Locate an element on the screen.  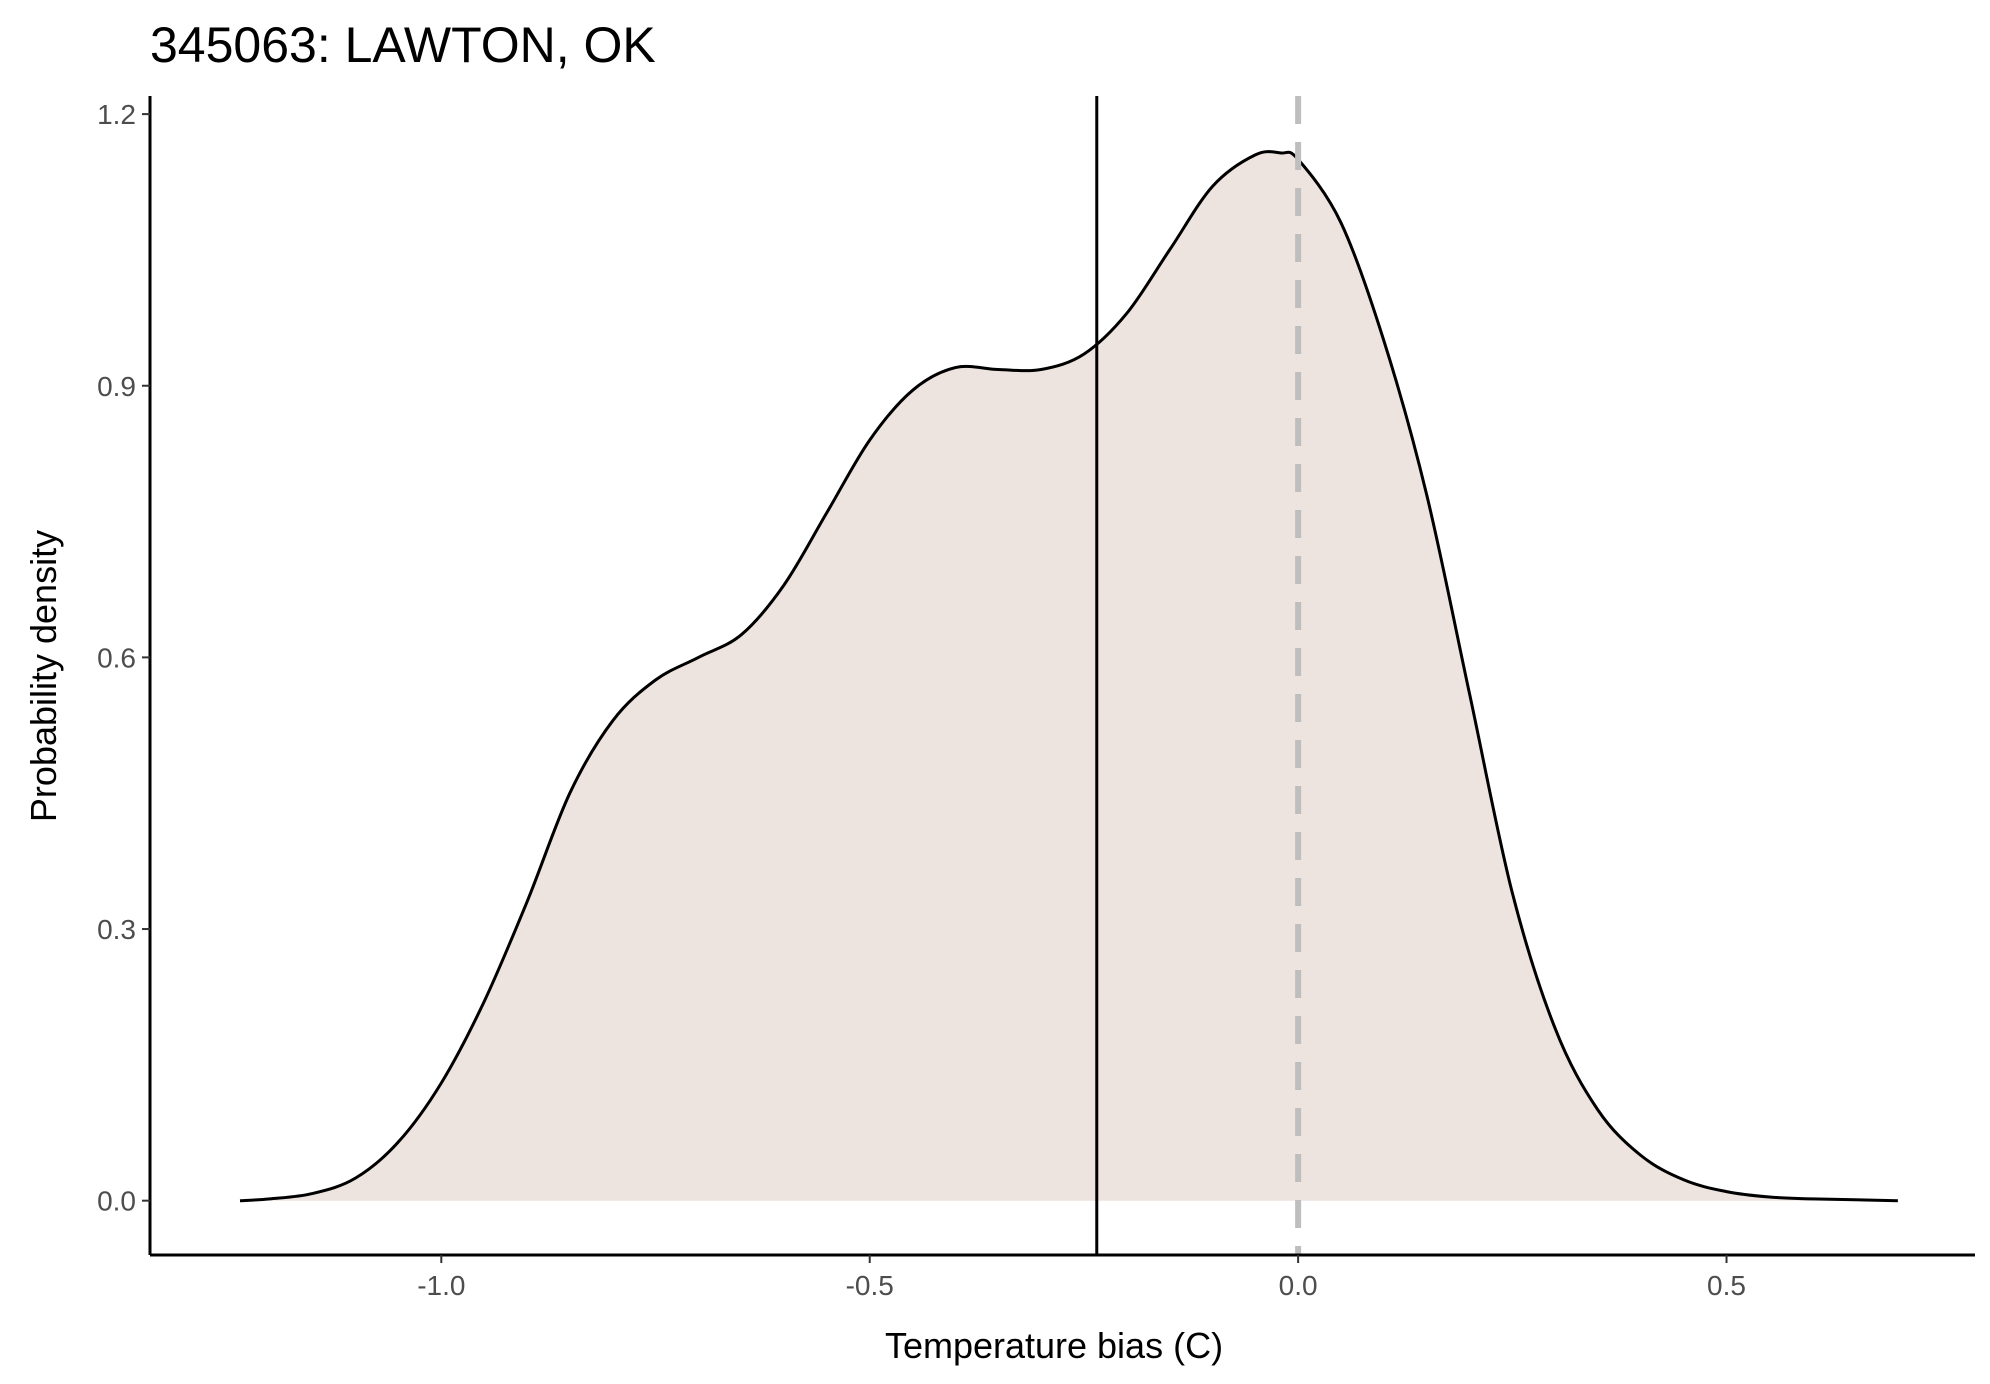
y-axis: 0.0 0.3 0.6 0.9 1.2 is located at coordinates (124, 675).